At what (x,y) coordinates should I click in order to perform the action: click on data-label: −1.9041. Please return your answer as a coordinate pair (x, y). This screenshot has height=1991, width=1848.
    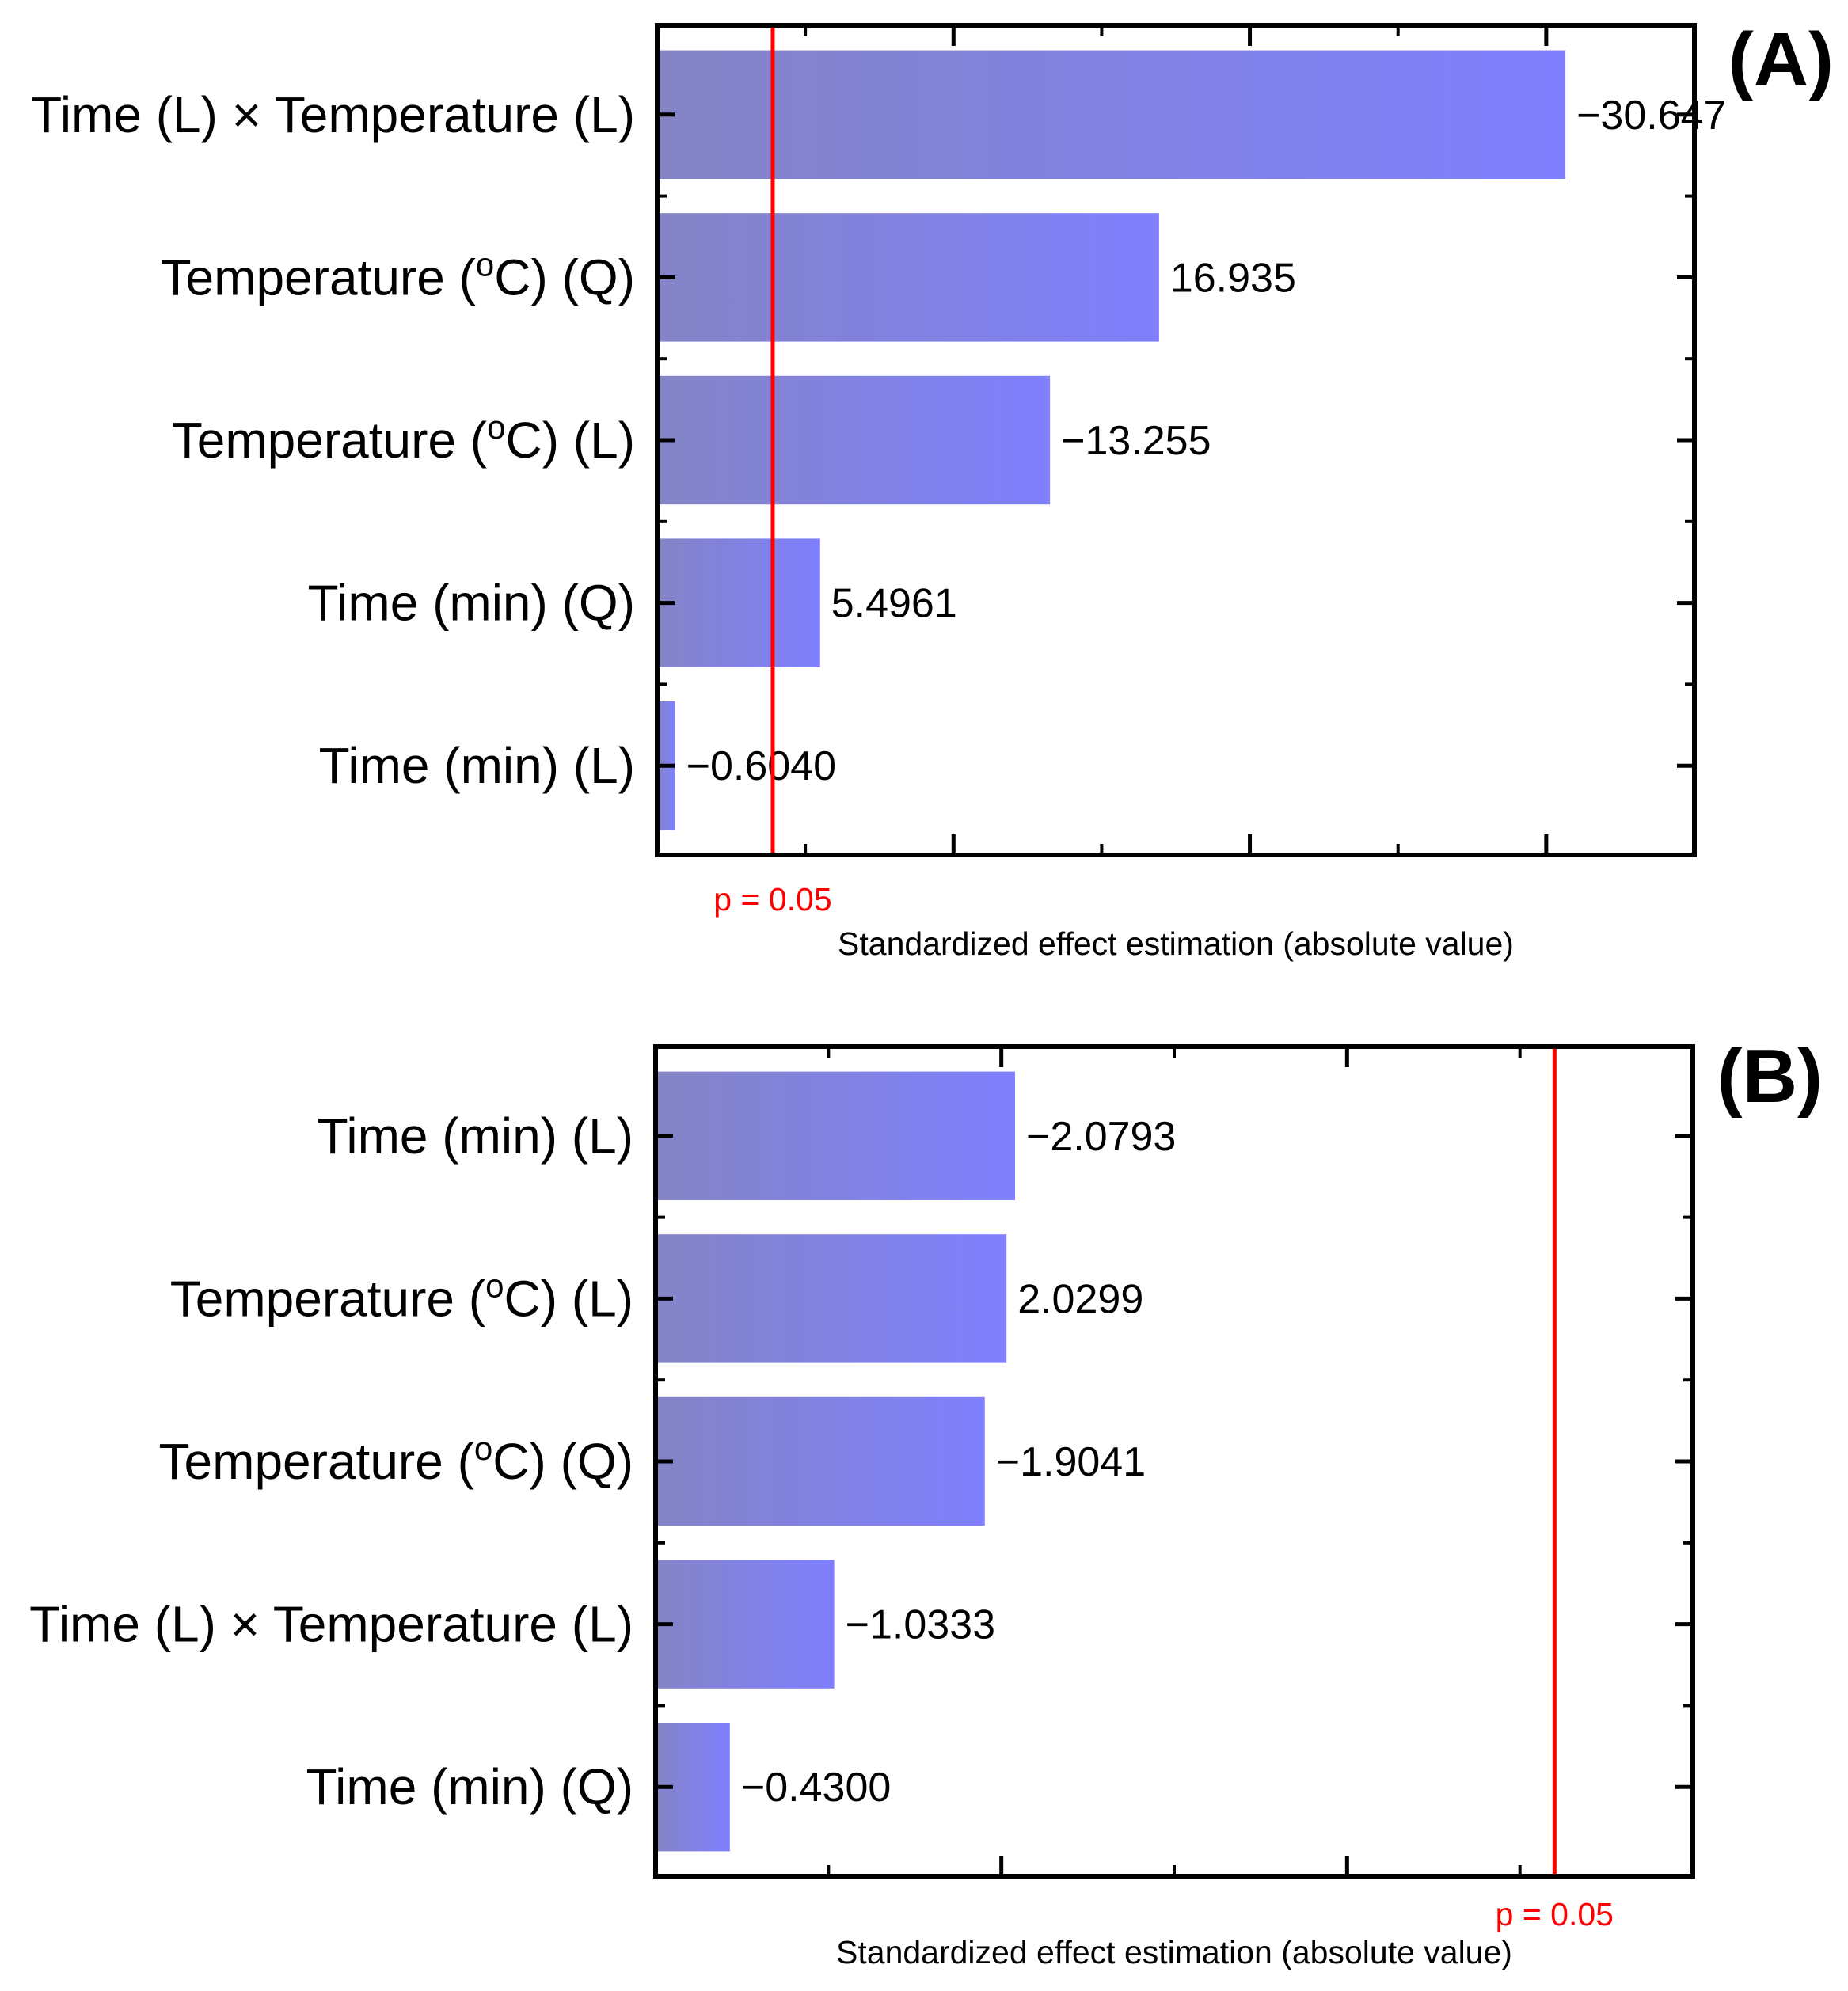
    Looking at the image, I should click on (1071, 1462).